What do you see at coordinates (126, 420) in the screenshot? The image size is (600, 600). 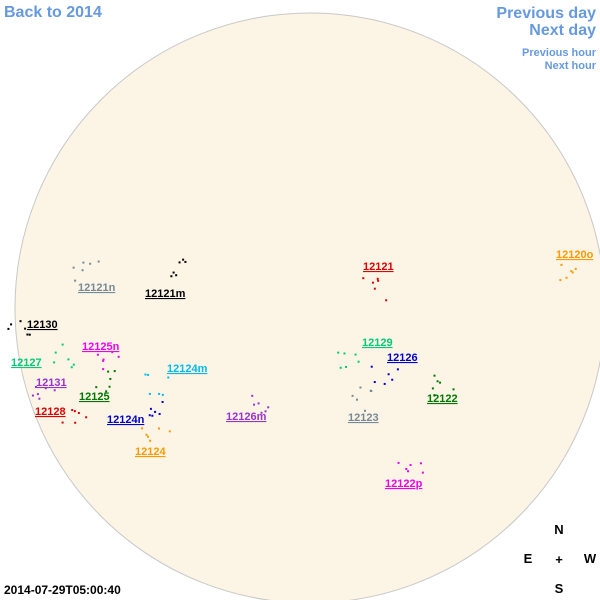 I see `region-label: 12124n` at bounding box center [126, 420].